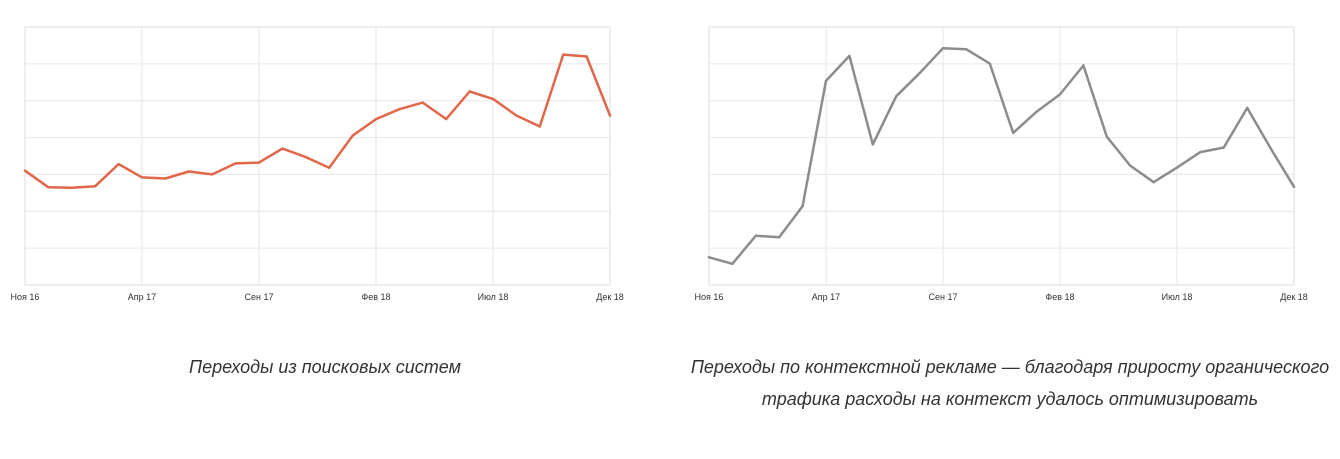  Describe the element at coordinates (142, 297) in the screenshot. I see `search-x-tick-label: Апр 17` at that location.